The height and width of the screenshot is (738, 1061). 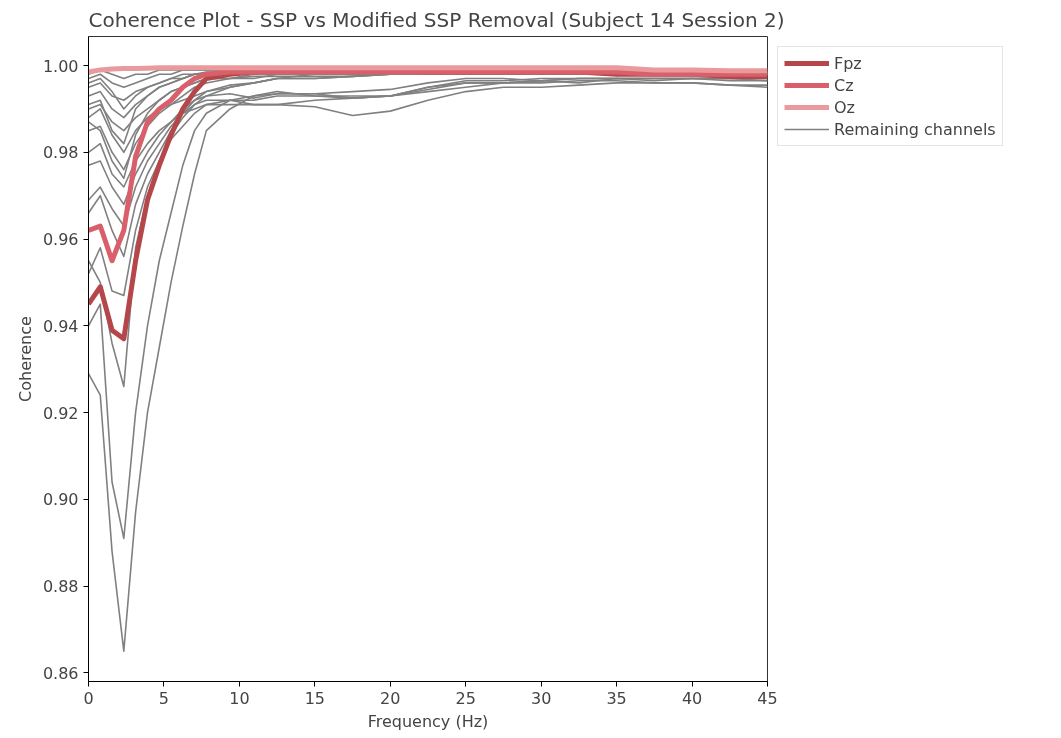 I want to click on y-tick-label: 0.98, so click(x=60, y=153).